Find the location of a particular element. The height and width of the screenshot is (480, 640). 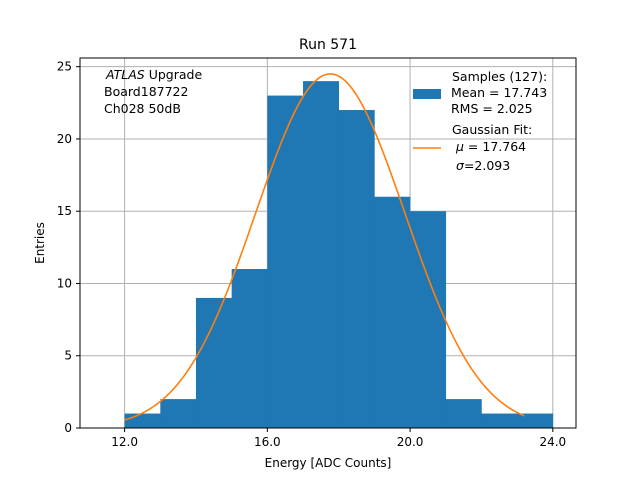

svg-text: σ=2.093 is located at coordinates (483, 165).